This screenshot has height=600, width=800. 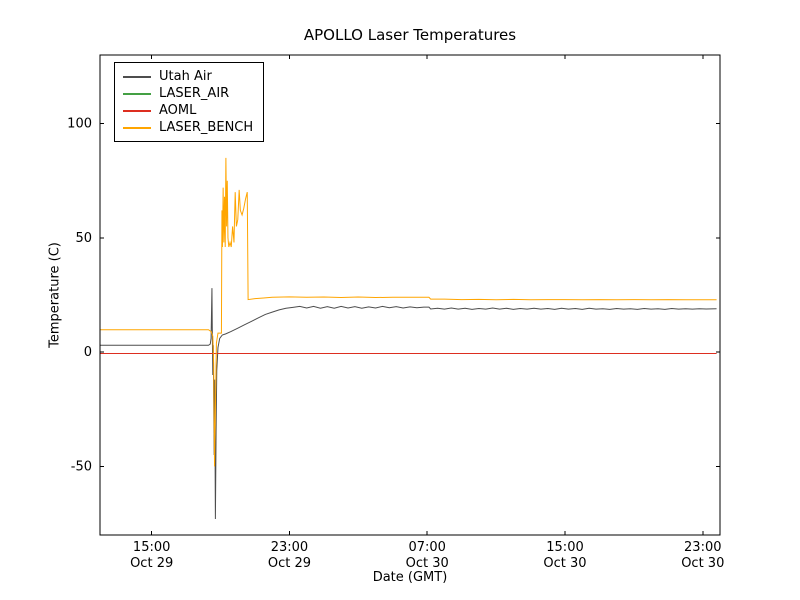 I want to click on legend-label: LASER_BENCH, so click(x=206, y=127).